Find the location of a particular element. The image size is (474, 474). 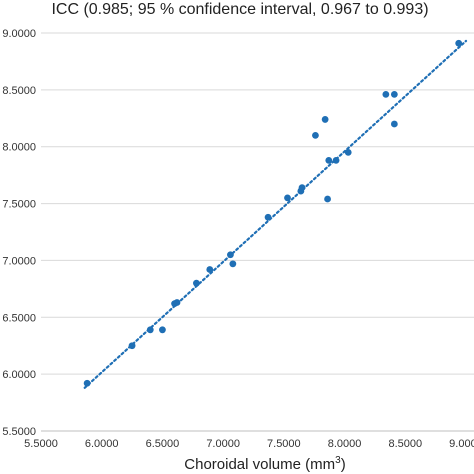

x-tick-label: 6.0000 is located at coordinates (102, 444).